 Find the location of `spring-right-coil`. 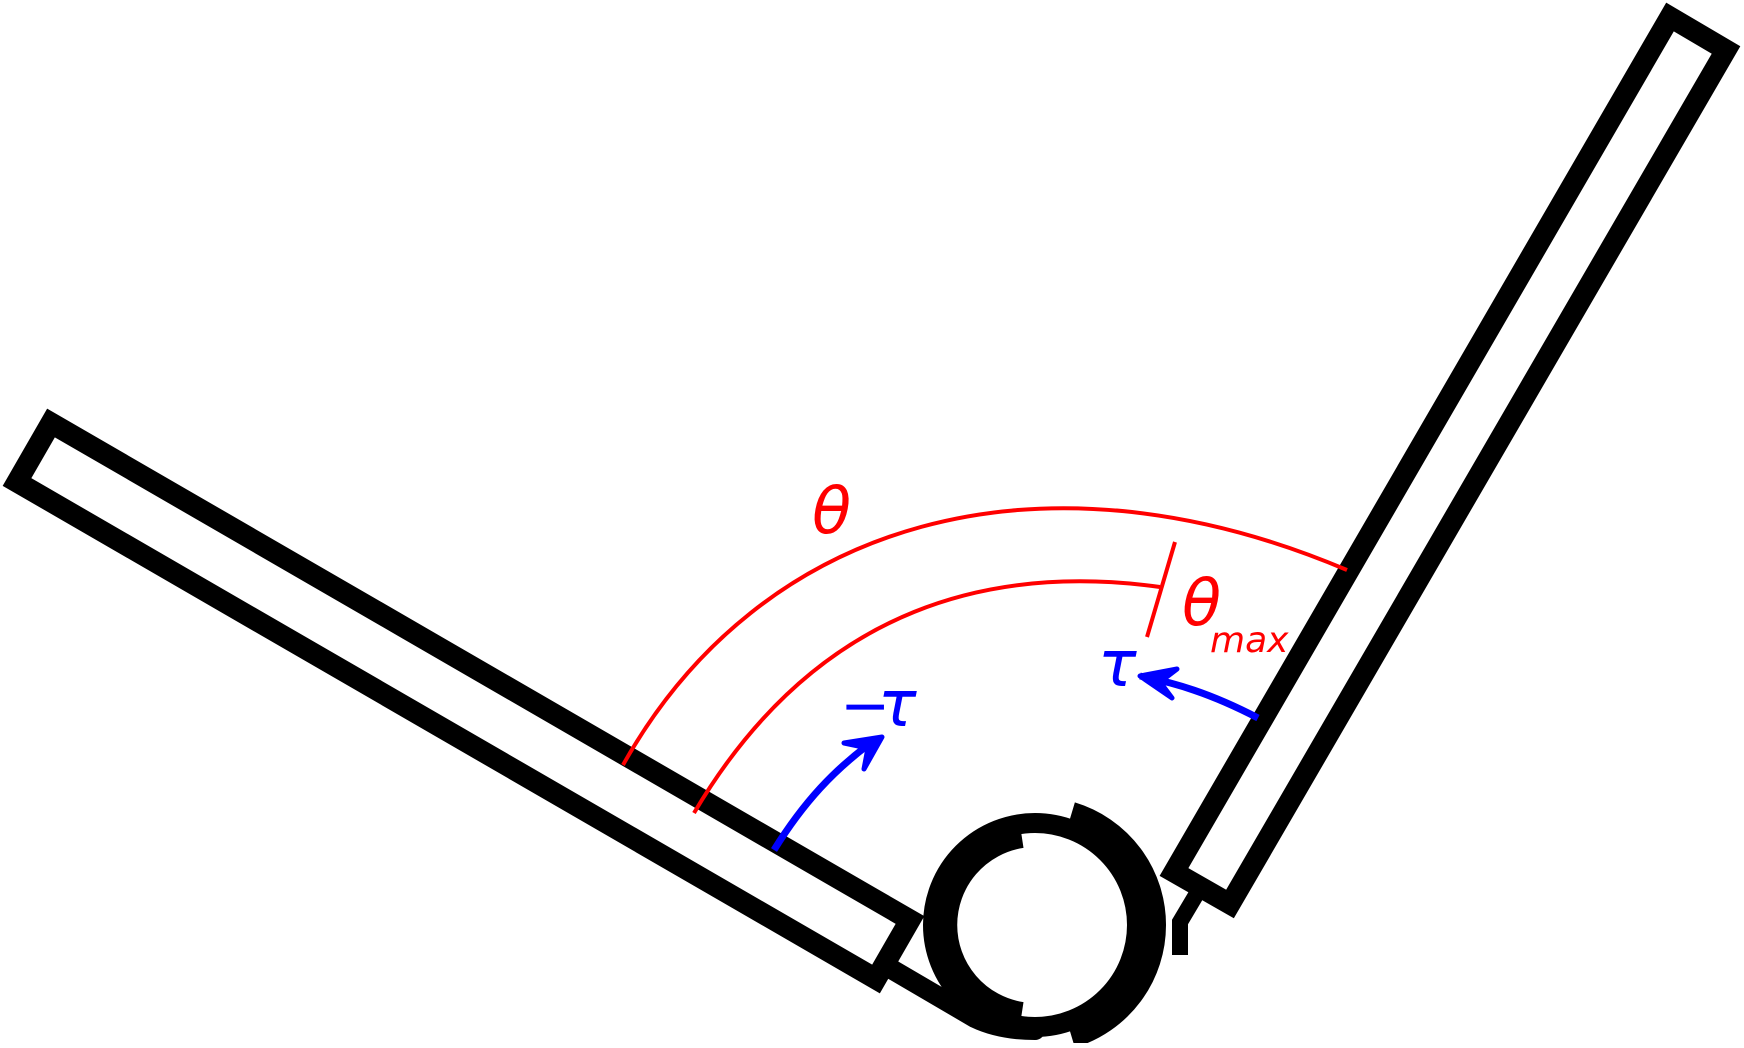

spring-right-coil is located at coordinates (1118, 925).